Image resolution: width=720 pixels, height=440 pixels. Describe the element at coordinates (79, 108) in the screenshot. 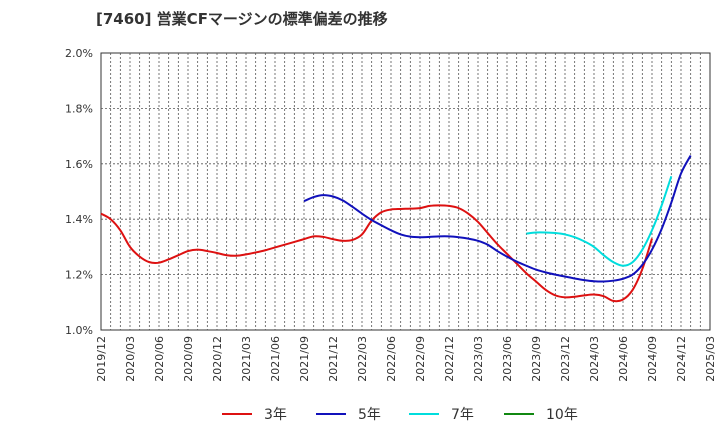

I see `y-tick-label: 1.8%` at that location.